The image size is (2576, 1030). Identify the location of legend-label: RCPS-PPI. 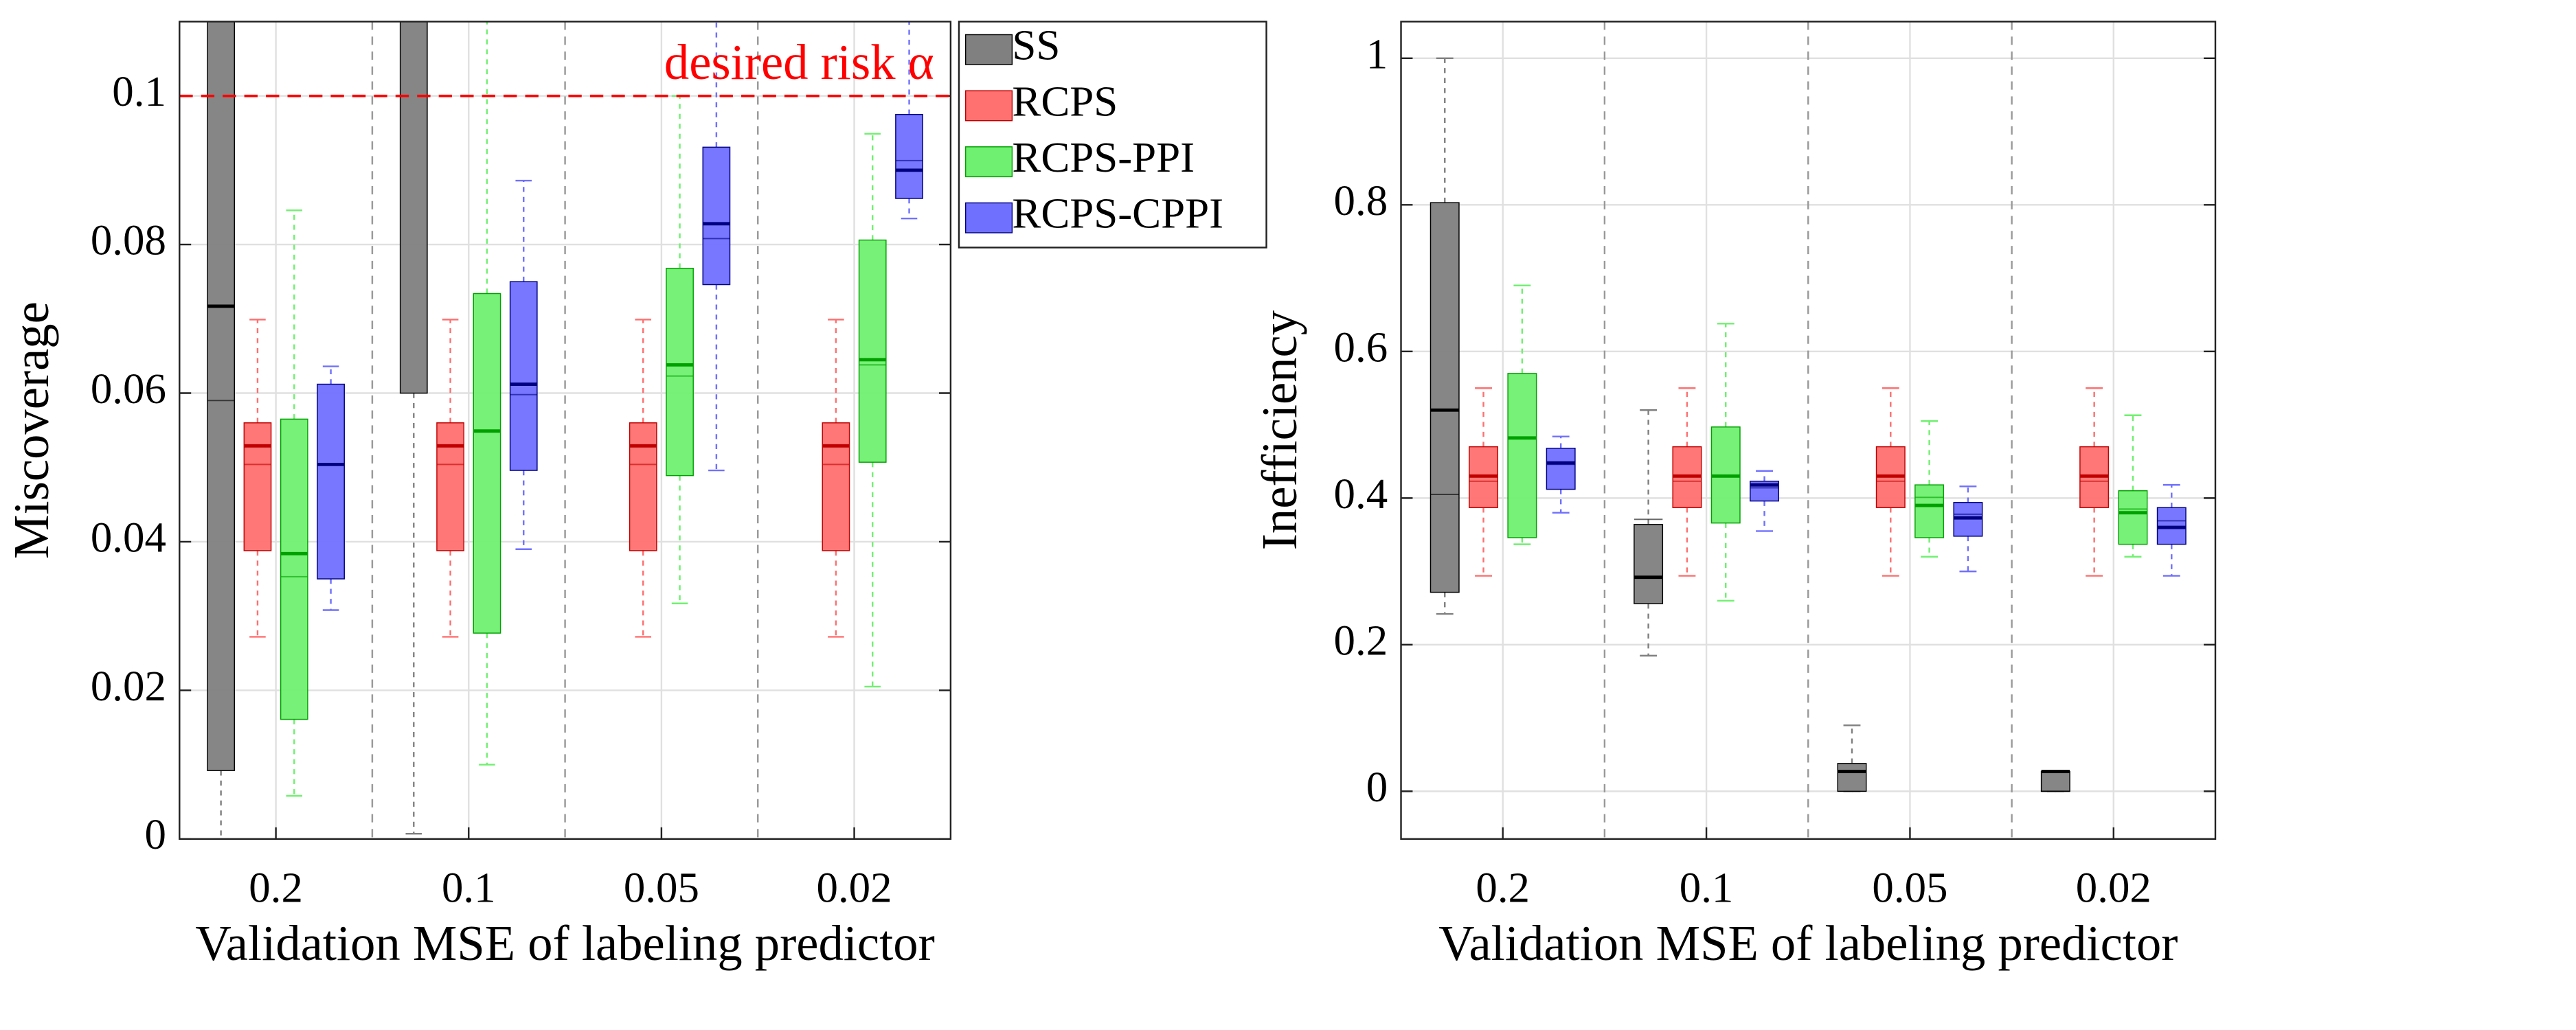
(1103, 157).